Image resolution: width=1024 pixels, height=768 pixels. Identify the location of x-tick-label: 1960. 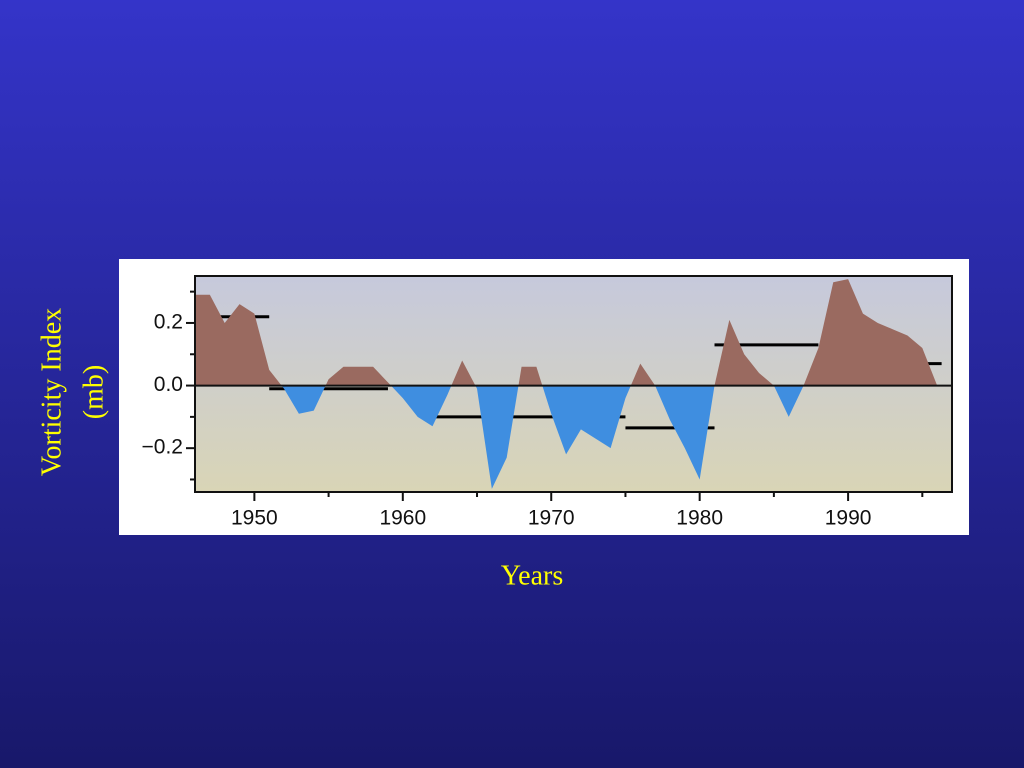
(402, 518).